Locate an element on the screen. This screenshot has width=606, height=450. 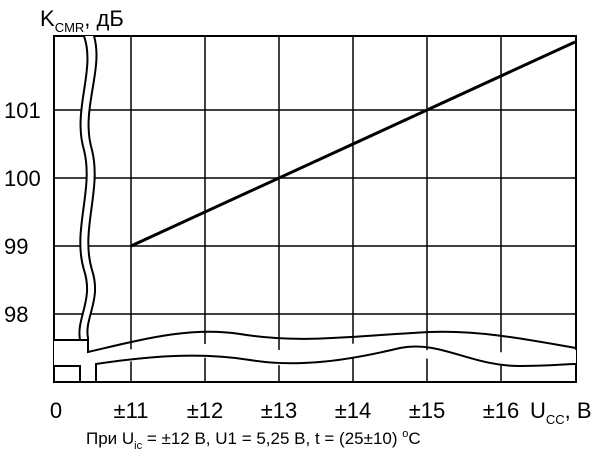
x-tick-label: ±11 is located at coordinates (131, 410).